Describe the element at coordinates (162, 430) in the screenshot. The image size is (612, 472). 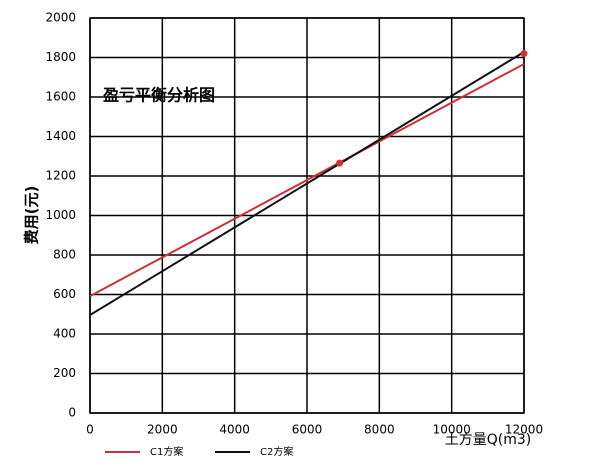
I see `x-tick-label: 2000` at that location.